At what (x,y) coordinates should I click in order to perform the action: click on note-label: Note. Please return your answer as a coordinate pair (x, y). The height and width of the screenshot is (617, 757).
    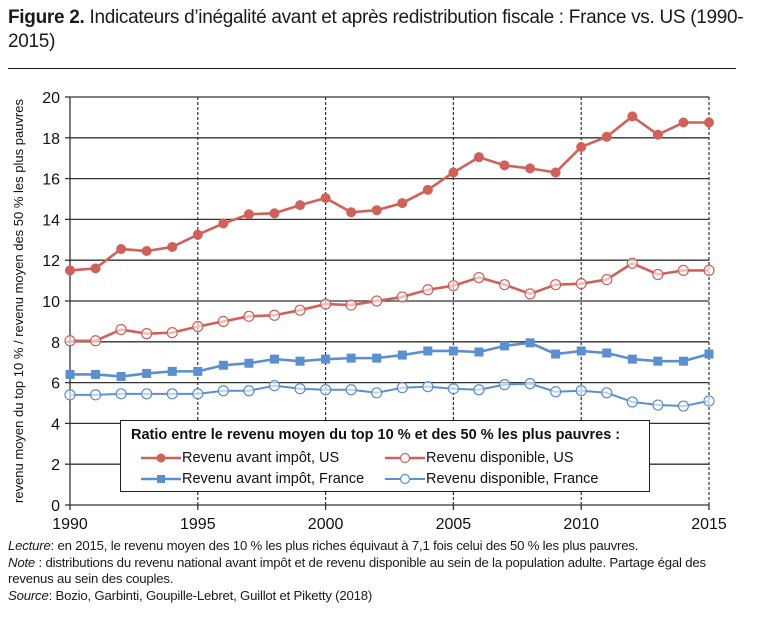
    Looking at the image, I should click on (22, 562).